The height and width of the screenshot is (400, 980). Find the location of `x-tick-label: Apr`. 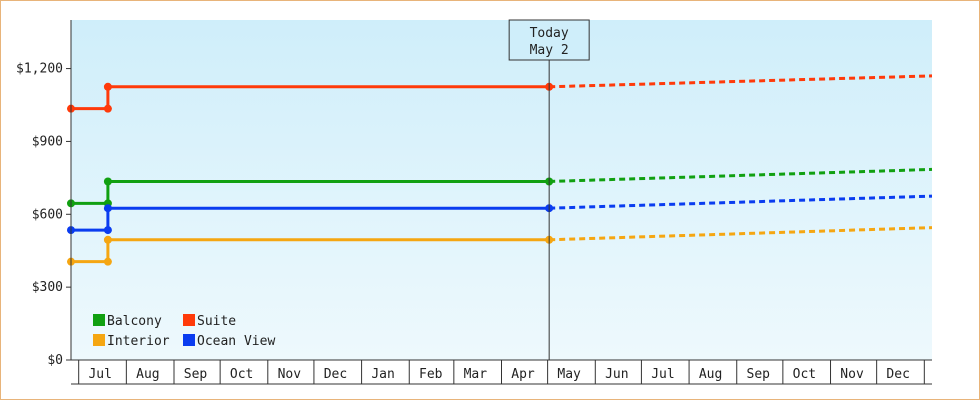

x-tick-label: Apr is located at coordinates (523, 374).